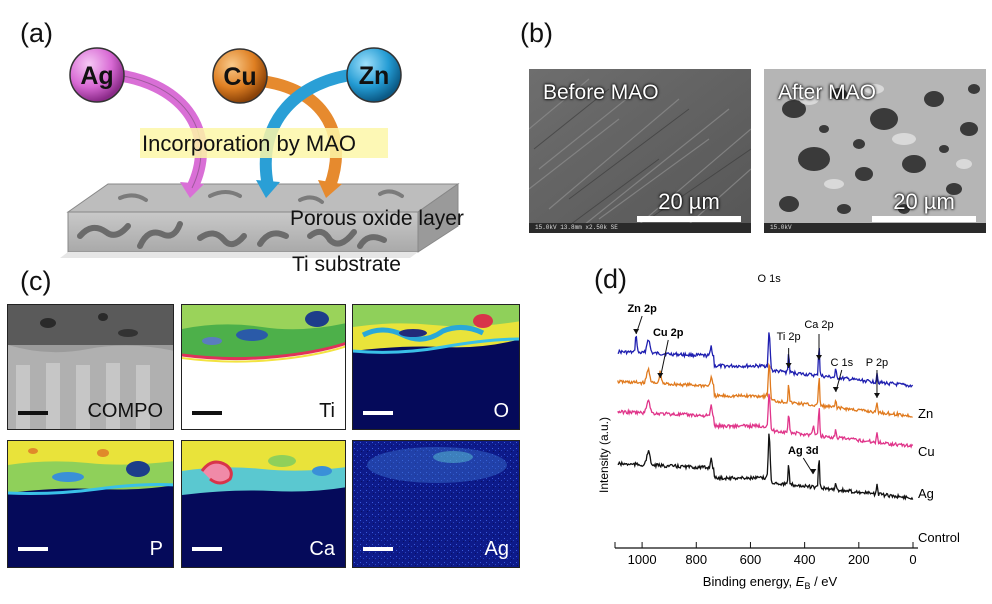  Describe the element at coordinates (926, 451) in the screenshot. I see `series-label-cu: Cu` at that location.